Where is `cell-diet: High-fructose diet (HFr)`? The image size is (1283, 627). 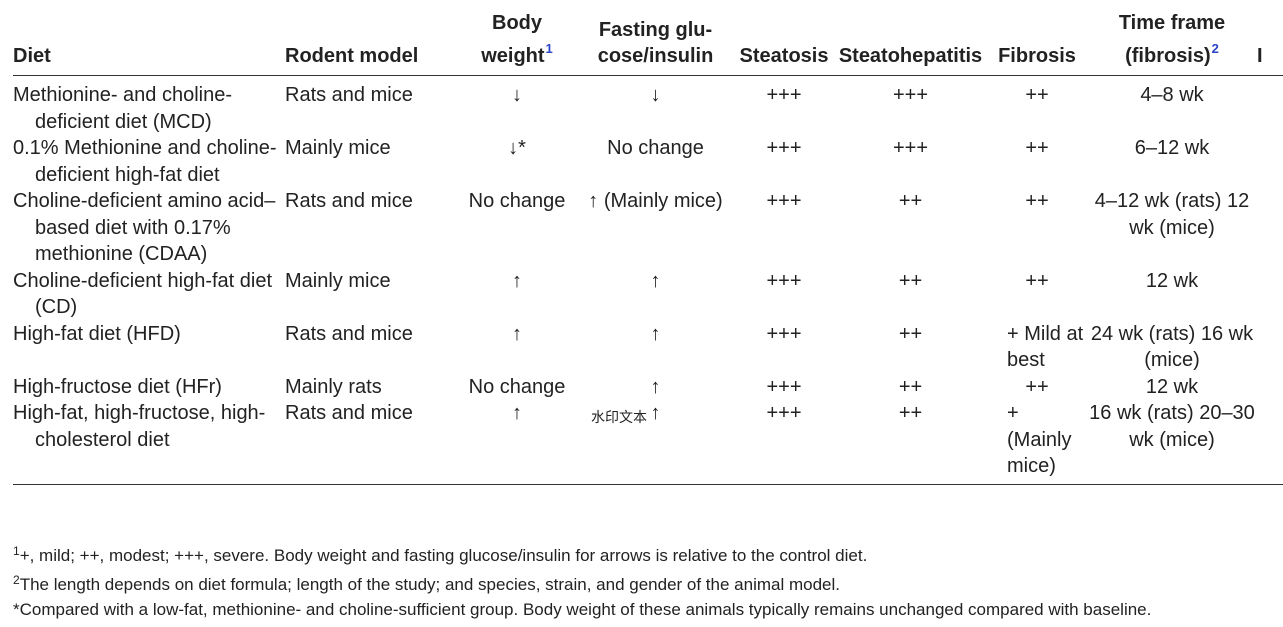
cell-diet: High-fructose diet (HFr) is located at coordinates (117, 386).